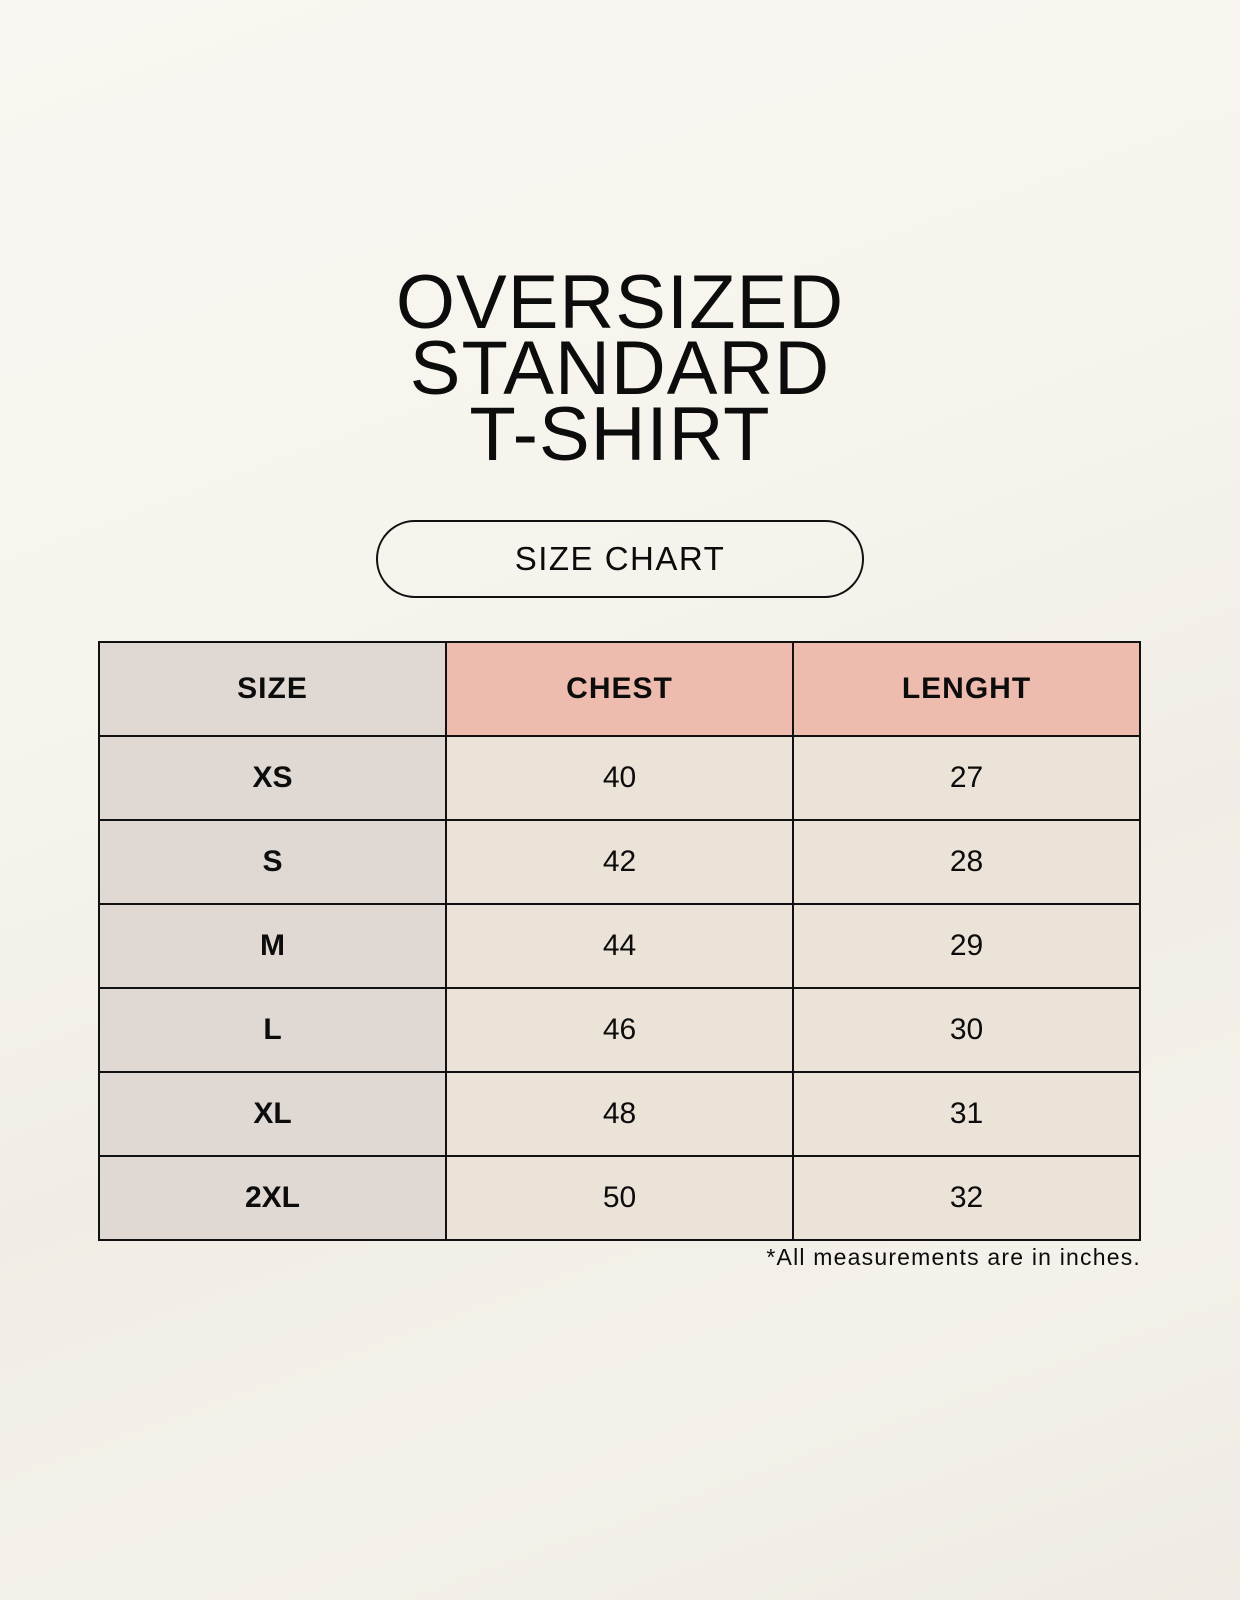  What do you see at coordinates (953, 1257) in the screenshot?
I see `footnote: *All measurements are in inches.` at bounding box center [953, 1257].